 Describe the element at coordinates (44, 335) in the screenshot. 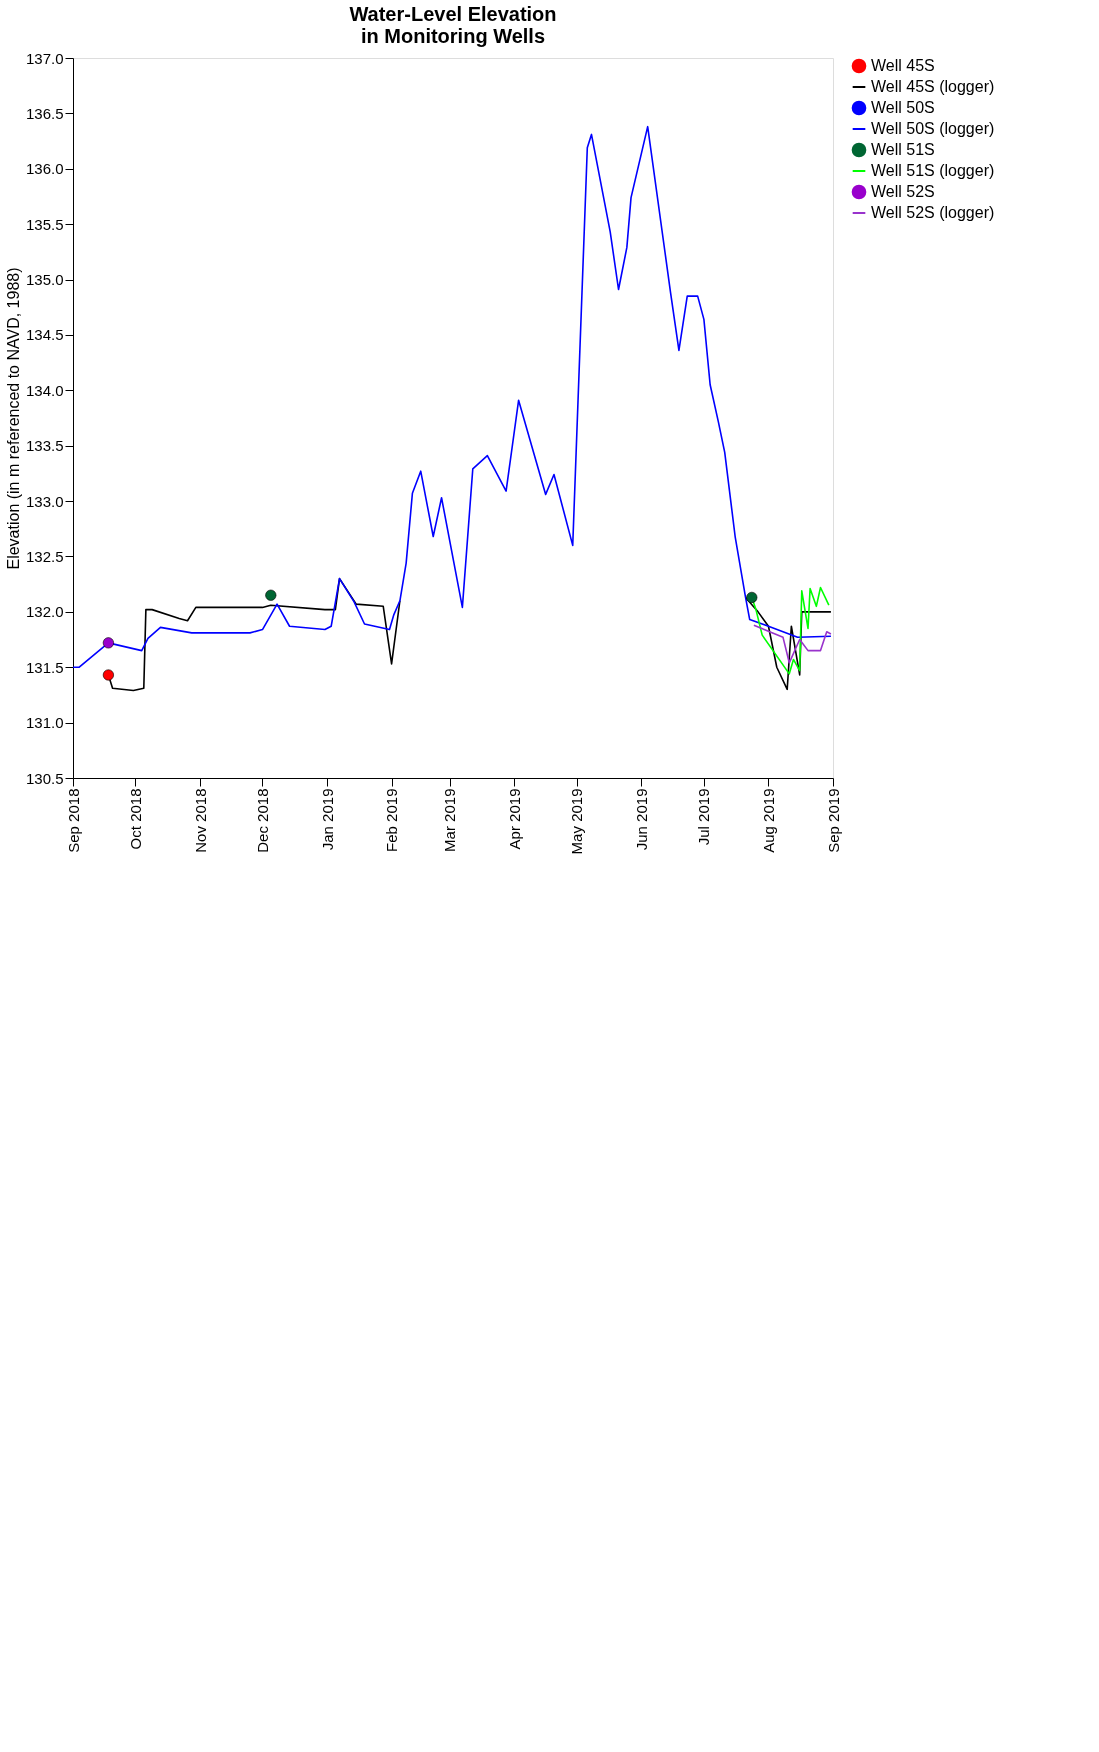

I see `y-tick-label: 134.5` at that location.